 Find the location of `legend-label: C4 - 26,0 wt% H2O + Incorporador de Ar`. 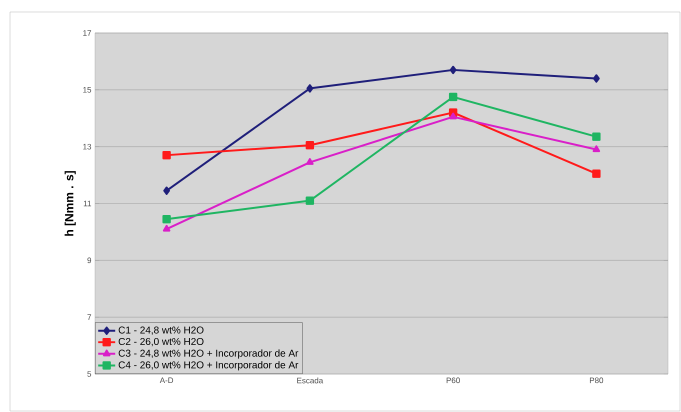

legend-label: C4 - 26,0 wt% H2O + Incorporador de Ar is located at coordinates (208, 365).